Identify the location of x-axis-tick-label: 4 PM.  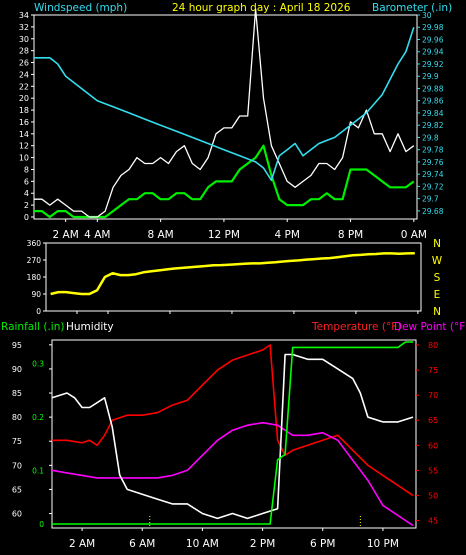
(287, 235).